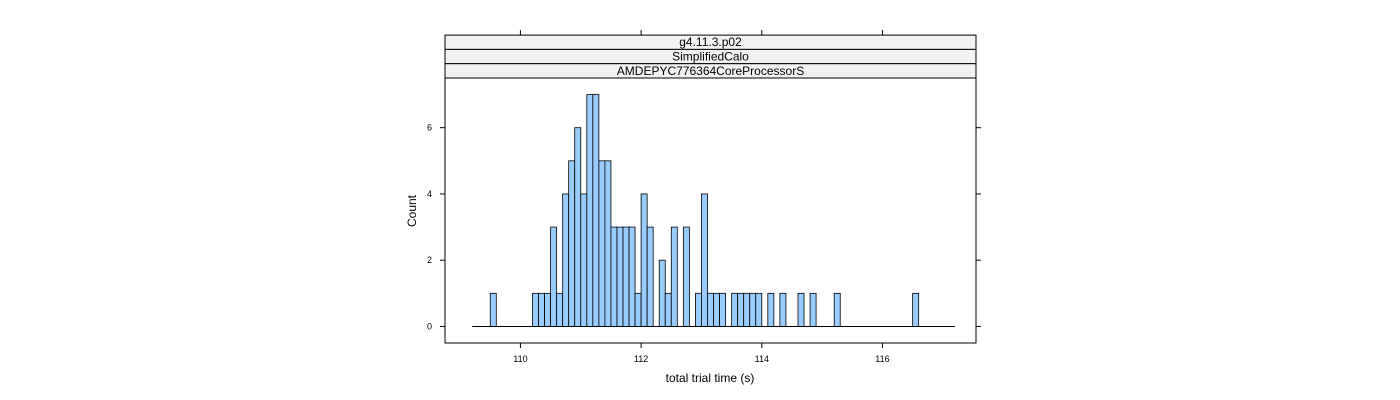 The height and width of the screenshot is (400, 1400). Describe the element at coordinates (710, 378) in the screenshot. I see `x-axis-label: total trial time (s)` at that location.